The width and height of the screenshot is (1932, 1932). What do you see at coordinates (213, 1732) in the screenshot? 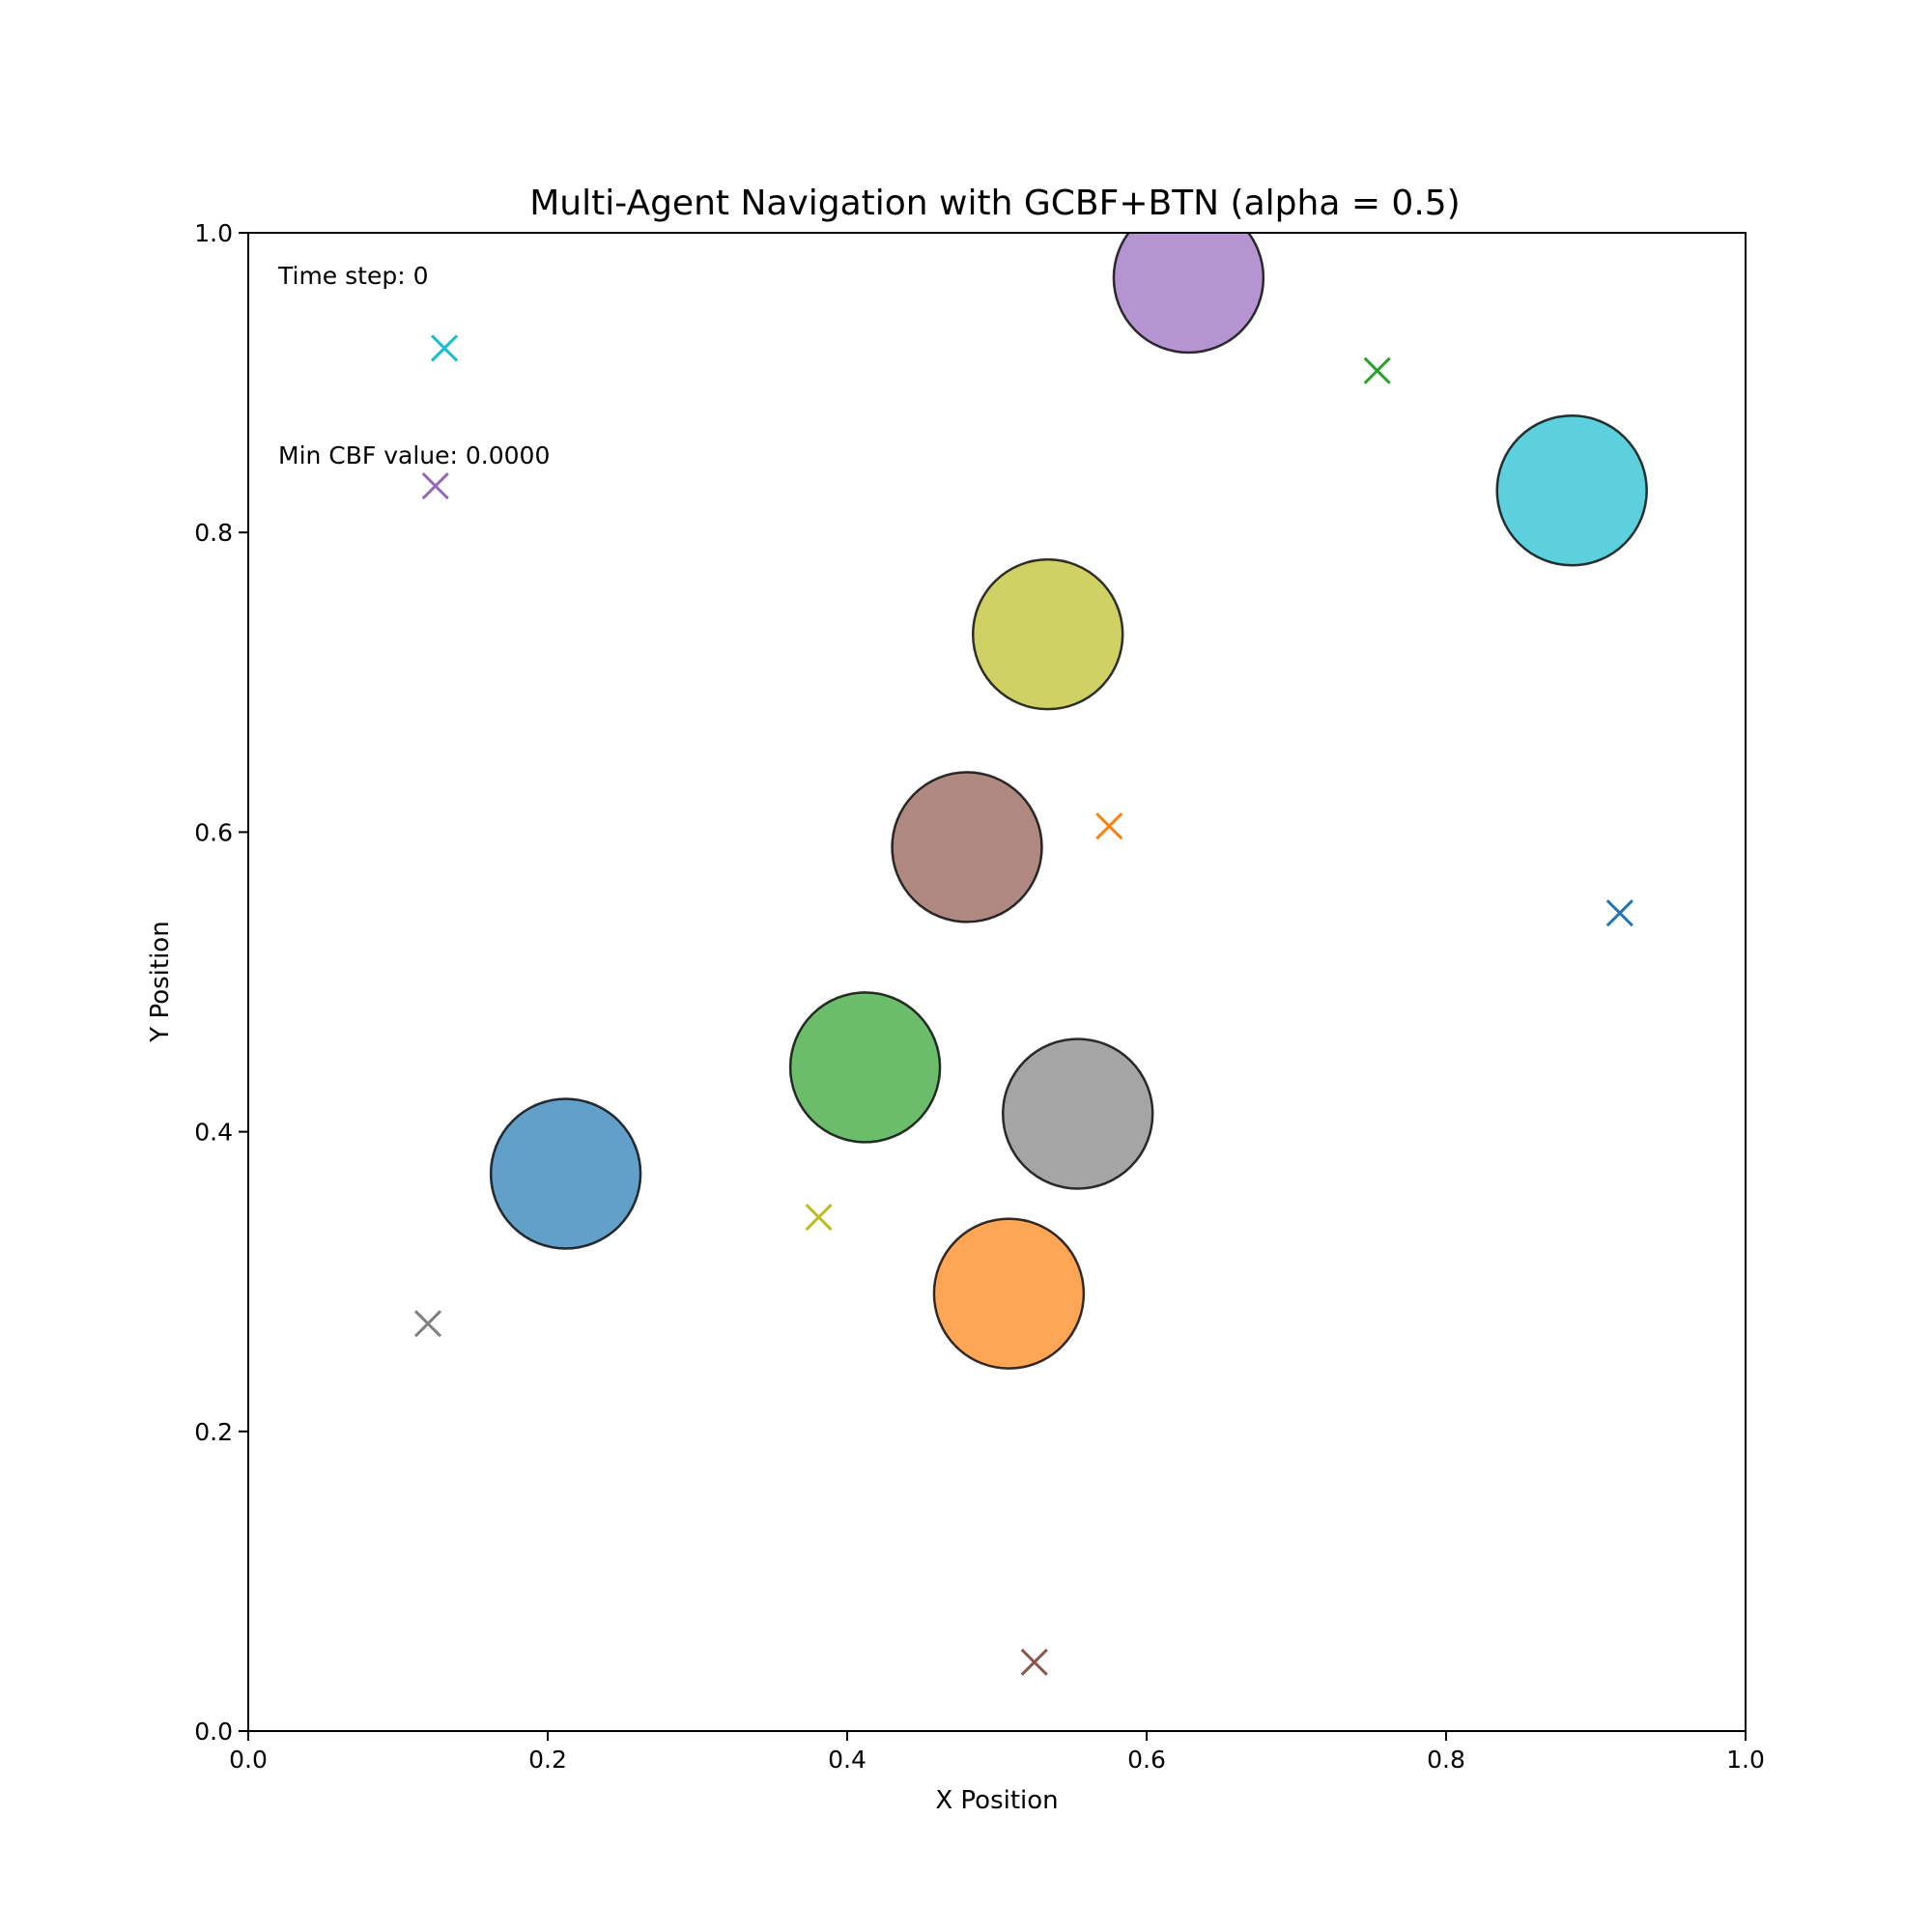
I see `y-tick-label: 0.0` at bounding box center [213, 1732].